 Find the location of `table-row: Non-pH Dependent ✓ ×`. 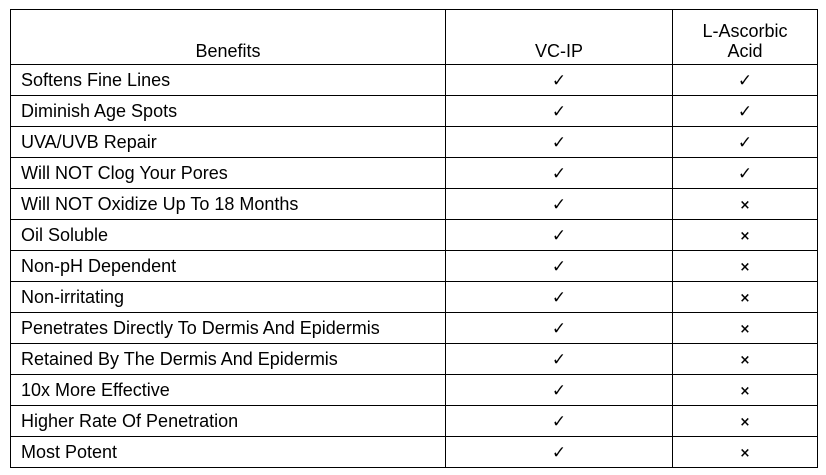

table-row: Non-pH Dependent ✓ × is located at coordinates (414, 266).